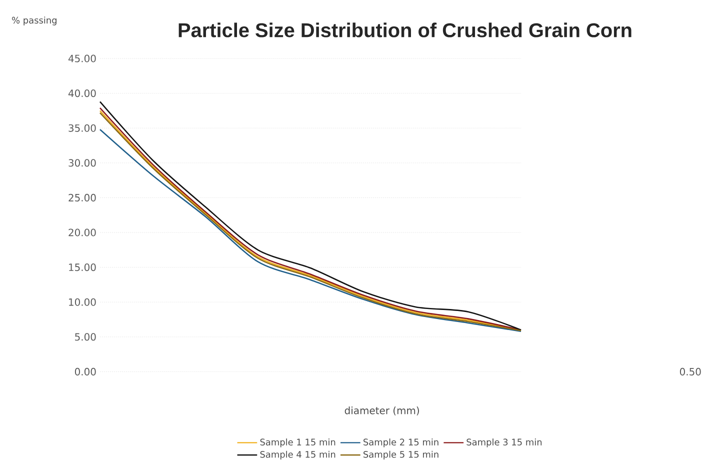 Image resolution: width=713 pixels, height=468 pixels. What do you see at coordinates (401, 443) in the screenshot?
I see `legend-label: Sample 2 15 min` at bounding box center [401, 443].